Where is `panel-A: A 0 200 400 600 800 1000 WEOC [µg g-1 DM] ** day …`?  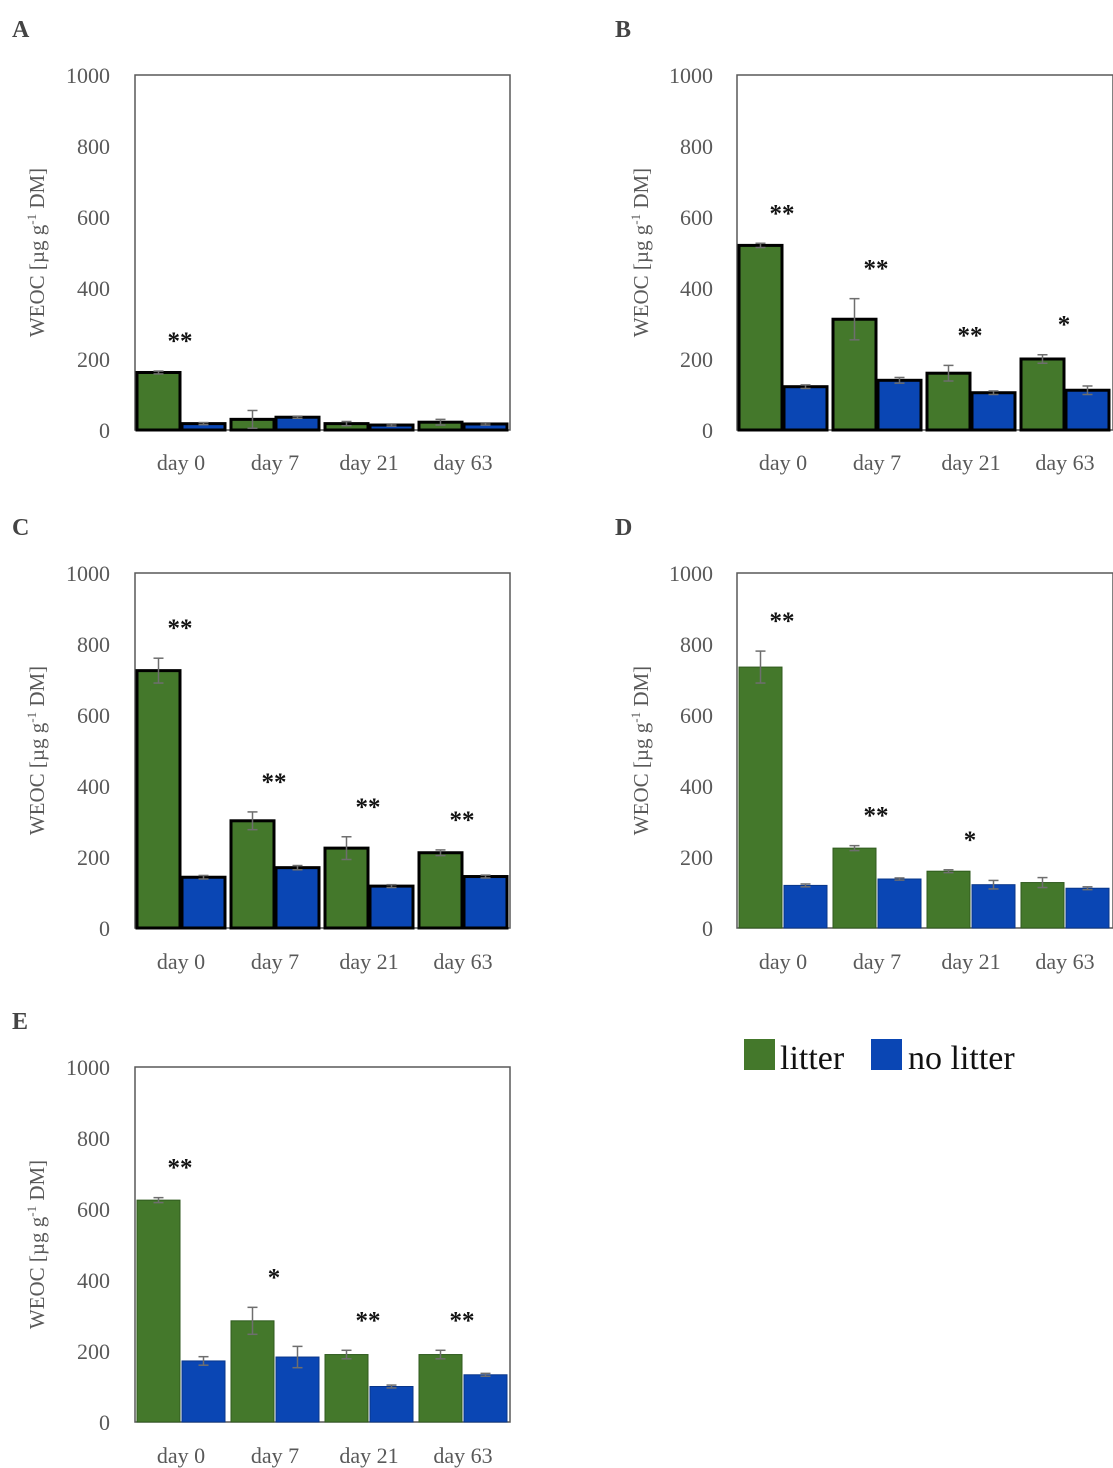 panel-A: A 0 200 400 600 800 1000 WEOC [µg g-1 DM] ** day … is located at coordinates (261, 246).